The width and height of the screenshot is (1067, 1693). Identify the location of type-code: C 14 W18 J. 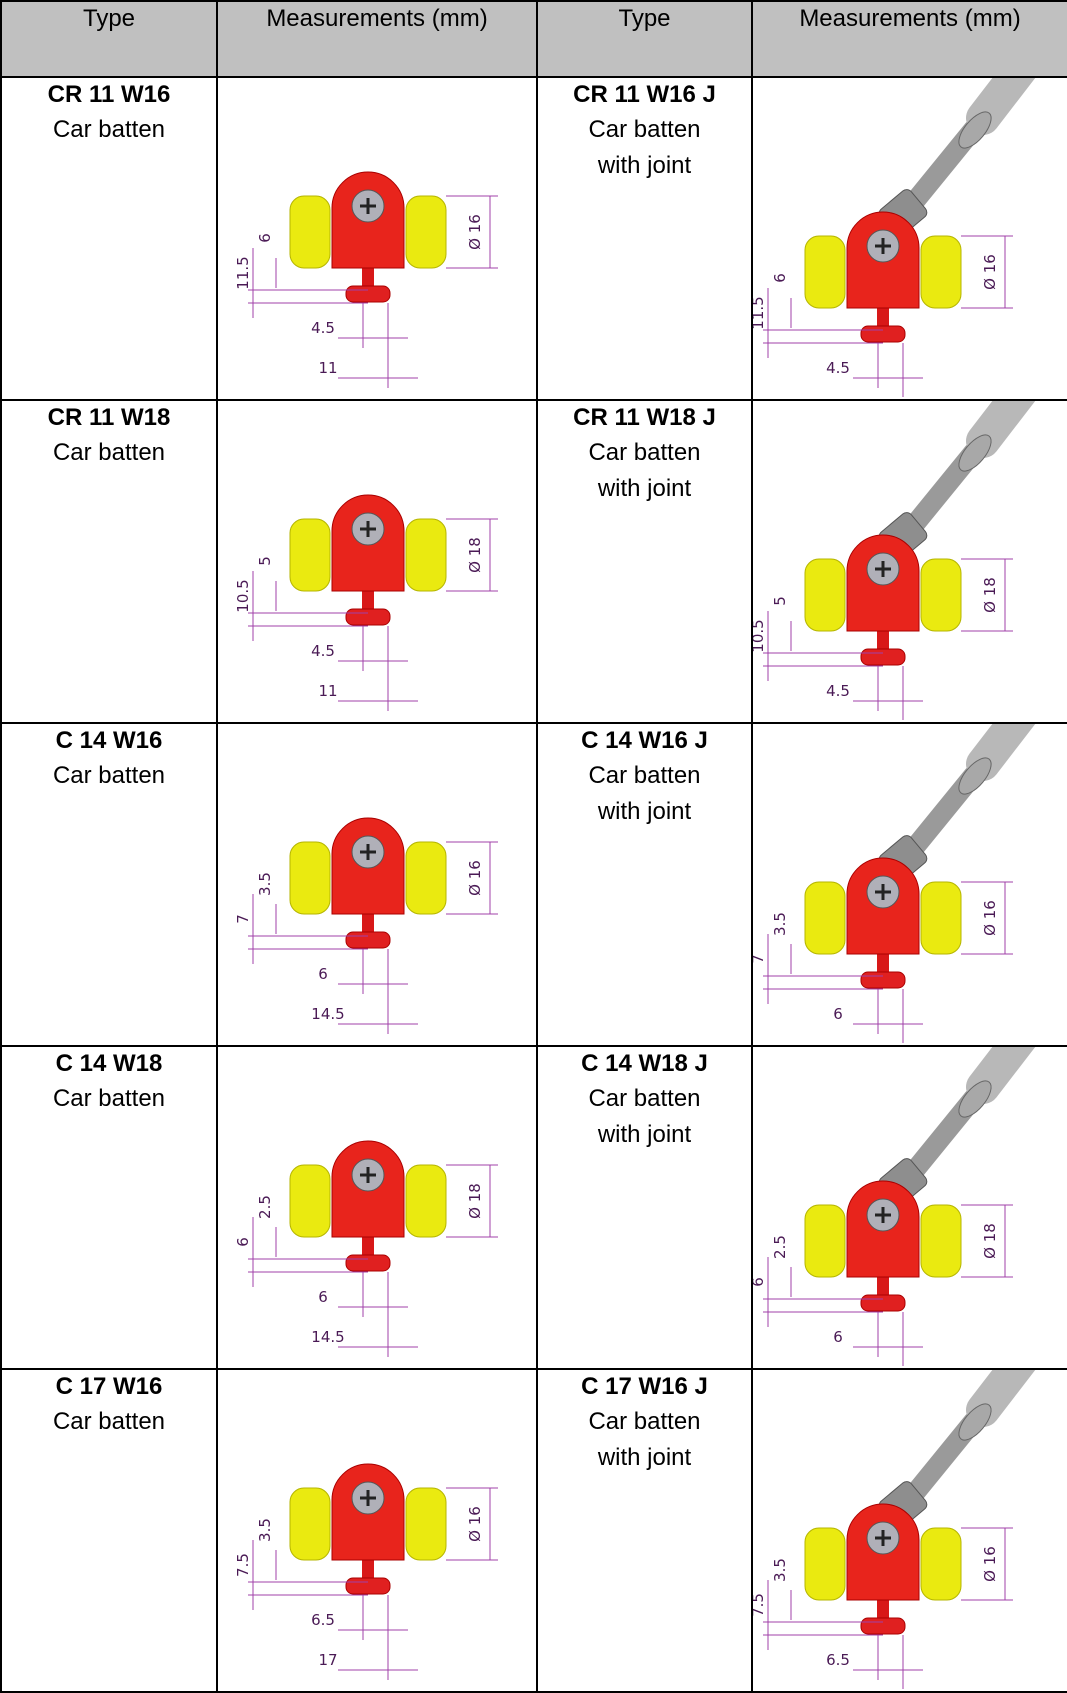
(644, 1063).